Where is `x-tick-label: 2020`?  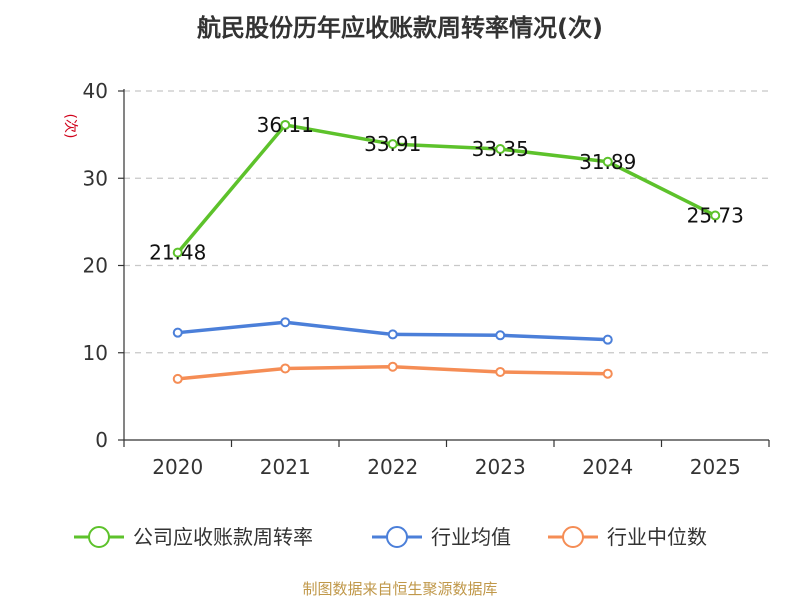 x-tick-label: 2020 is located at coordinates (177, 467).